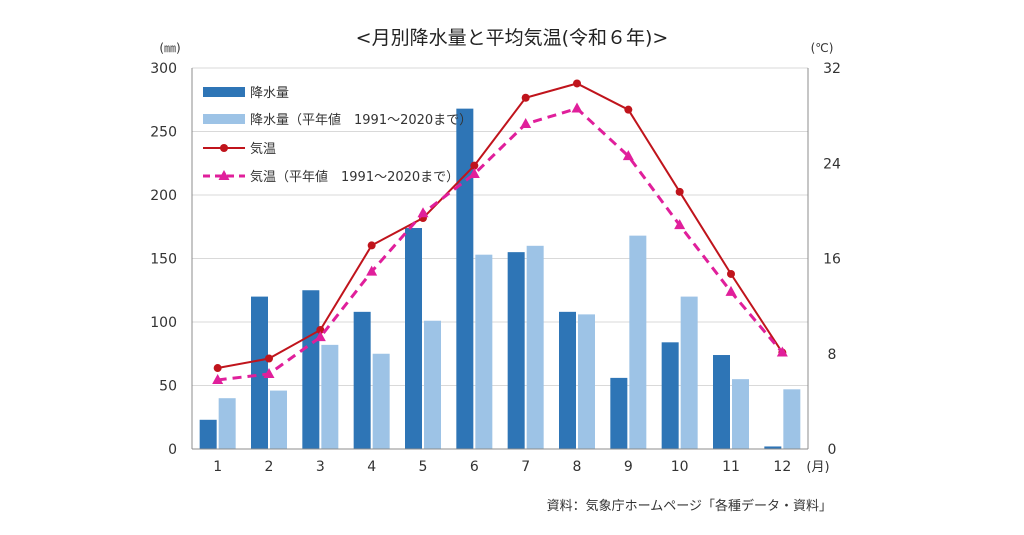 The height and width of the screenshot is (535, 1024). What do you see at coordinates (163, 133) in the screenshot?
I see `left-axis-tick-label: 250` at bounding box center [163, 133].